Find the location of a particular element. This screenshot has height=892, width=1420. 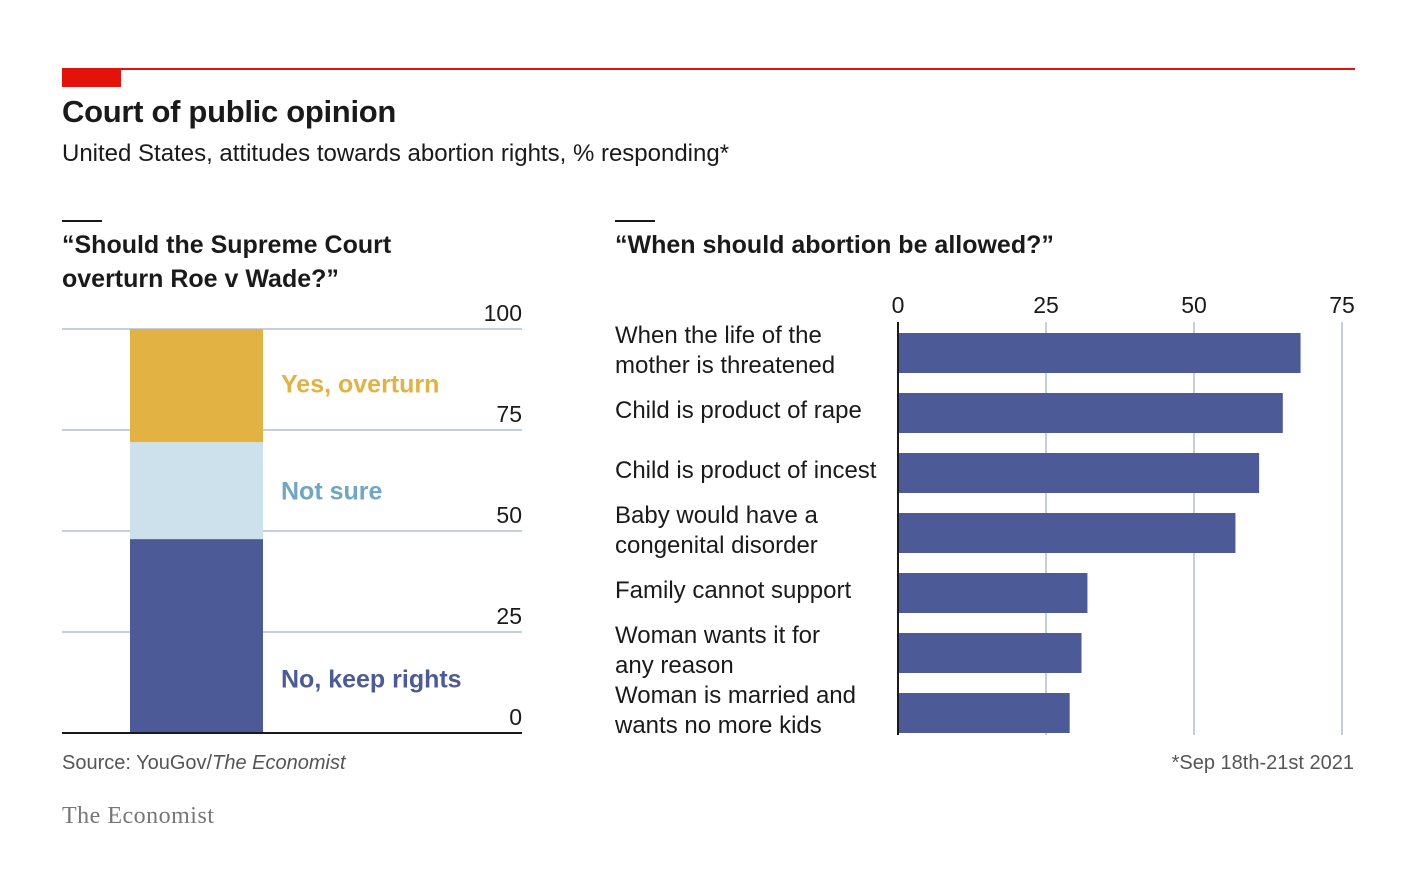

category-label-1-line-1: When the life of the is located at coordinates (718, 335).